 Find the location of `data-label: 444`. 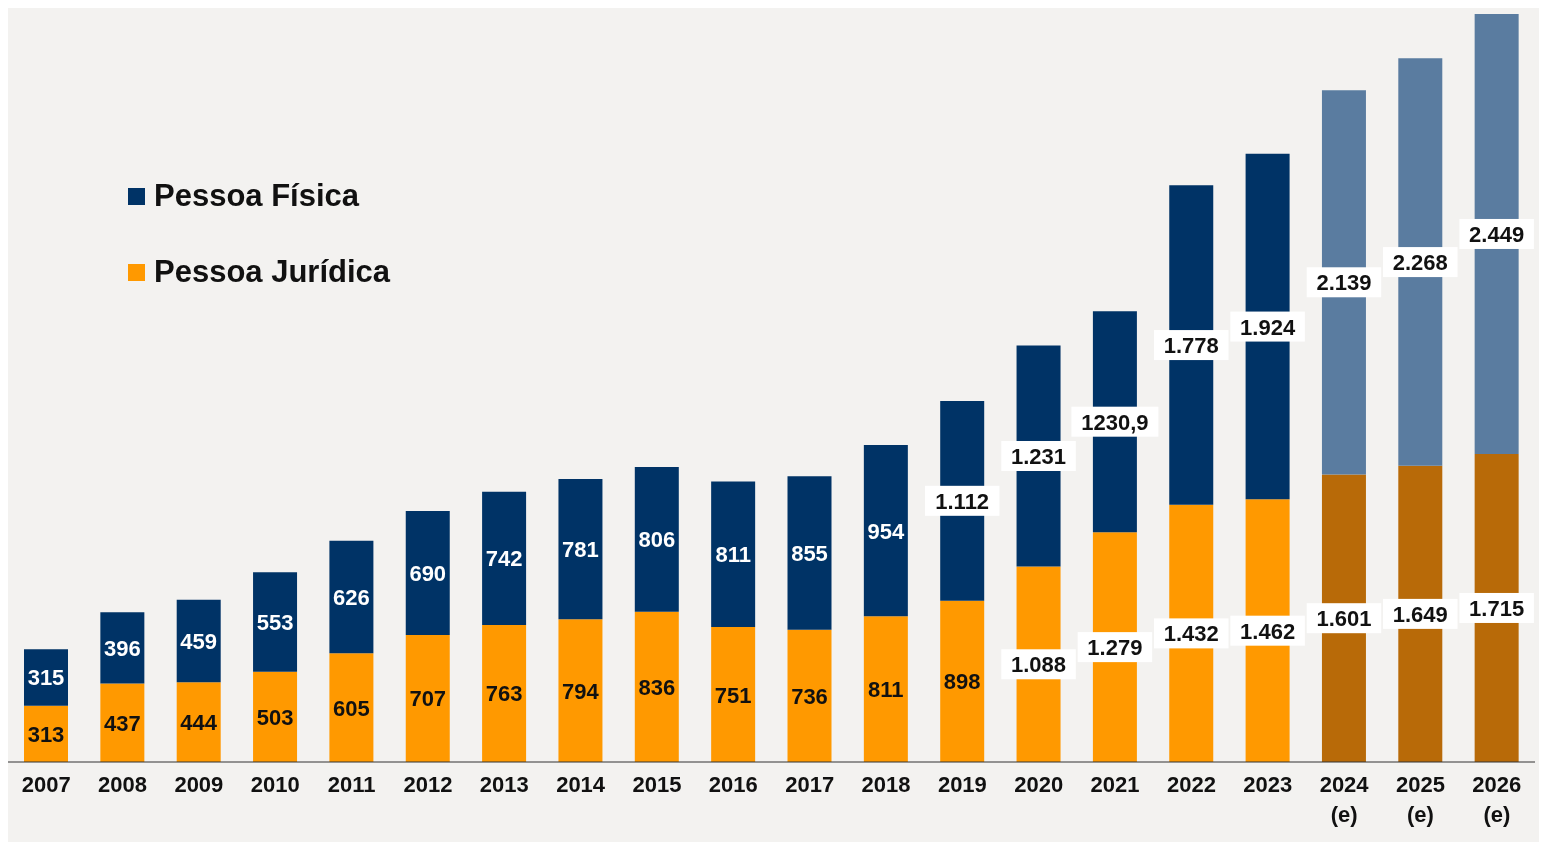

data-label: 444 is located at coordinates (199, 723).